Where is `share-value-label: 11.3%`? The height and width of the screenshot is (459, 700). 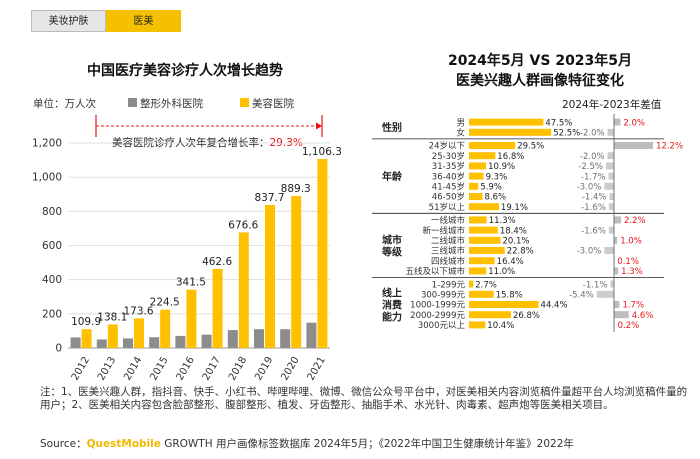
share-value-label: 11.3% is located at coordinates (502, 221).